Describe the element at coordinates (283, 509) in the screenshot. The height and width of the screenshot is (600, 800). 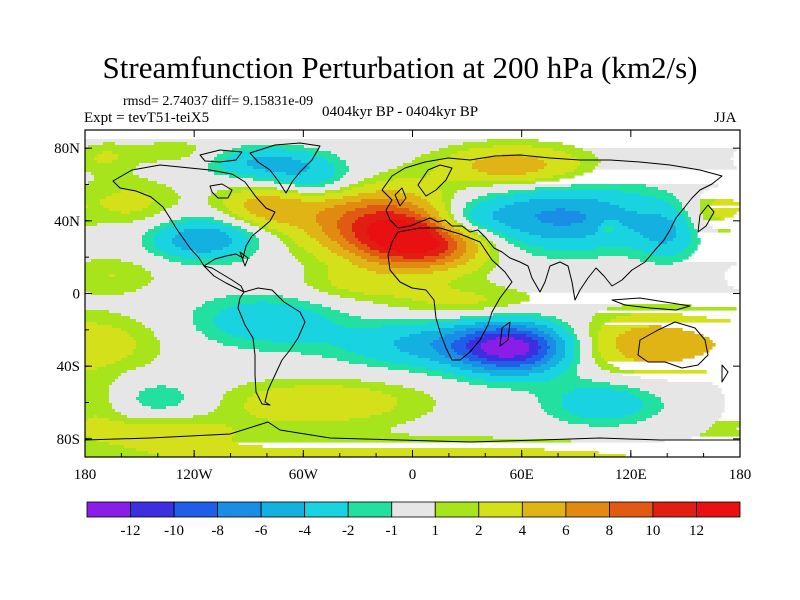
I see `colorbar-swatch` at that location.